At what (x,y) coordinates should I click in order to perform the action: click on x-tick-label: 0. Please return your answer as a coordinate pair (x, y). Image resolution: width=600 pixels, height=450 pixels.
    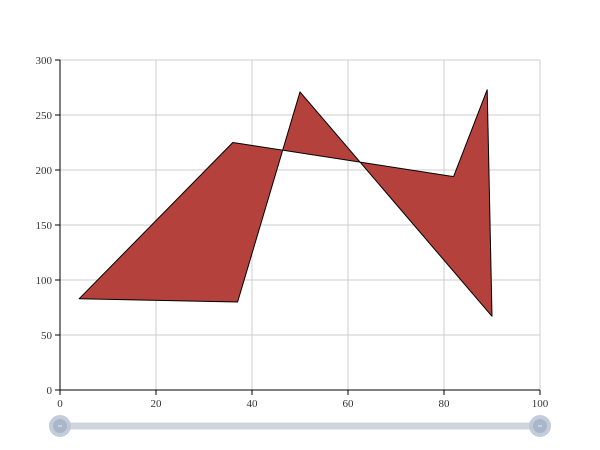
    Looking at the image, I should click on (60, 404).